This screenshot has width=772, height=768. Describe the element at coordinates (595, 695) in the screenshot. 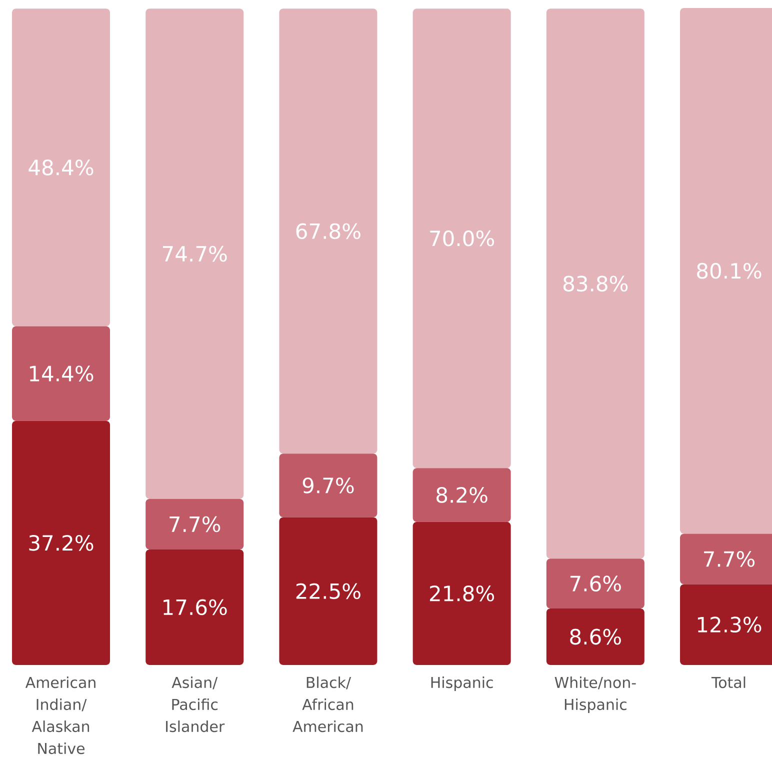

I see `x-tick-label: White/non-Hispanic` at that location.